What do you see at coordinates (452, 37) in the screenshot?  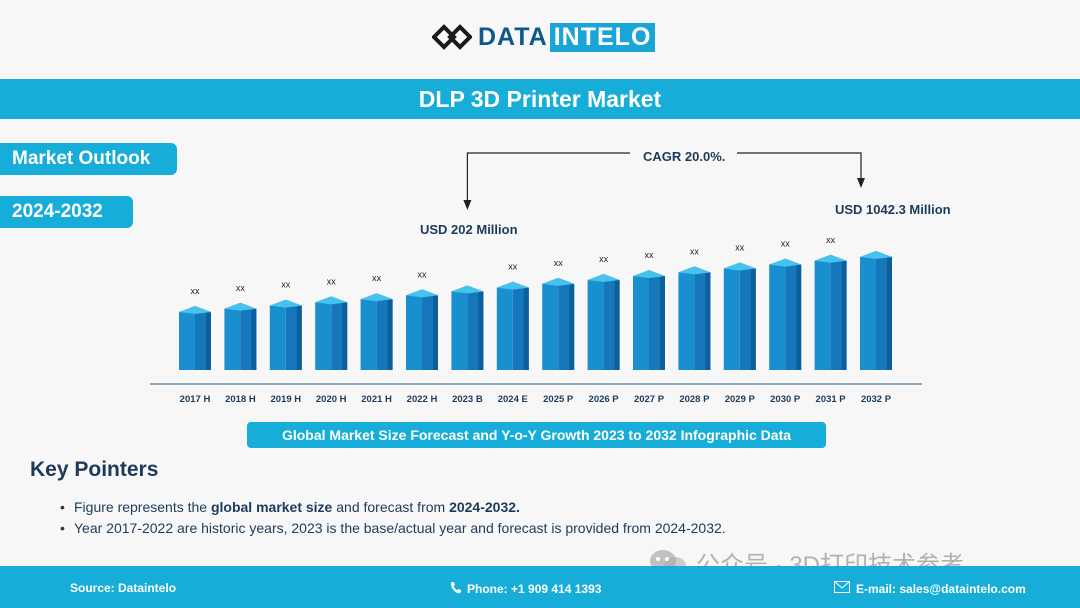 I see `logo-icon` at bounding box center [452, 37].